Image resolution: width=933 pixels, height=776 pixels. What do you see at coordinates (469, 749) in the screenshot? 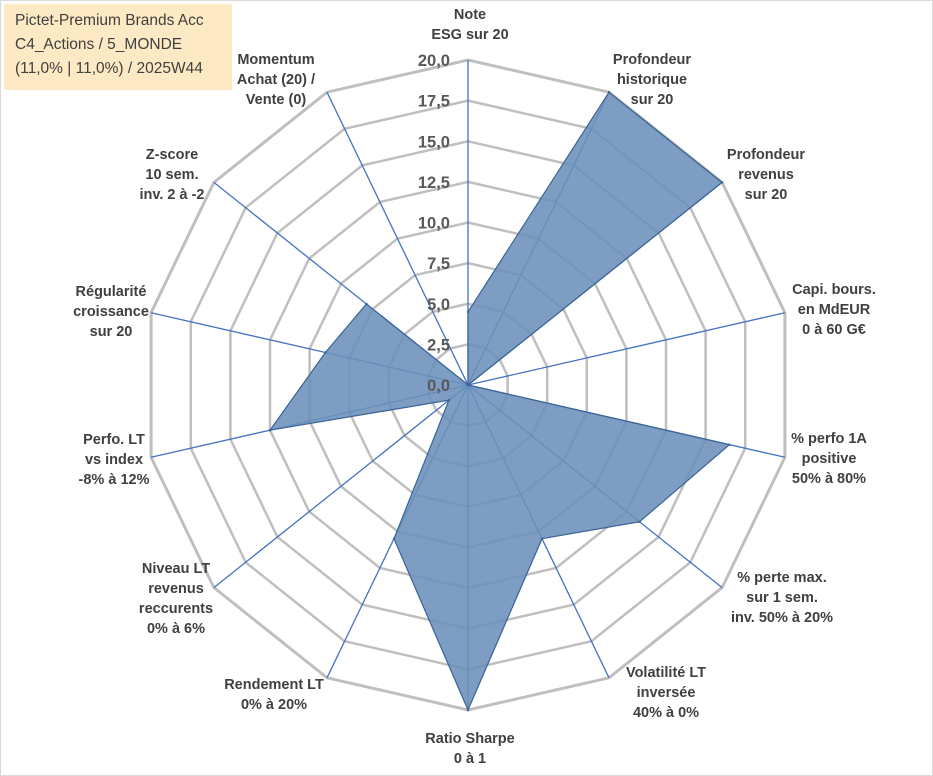
I see `axis-label-8: Ratio Sharpe 0 à 1` at bounding box center [469, 749].